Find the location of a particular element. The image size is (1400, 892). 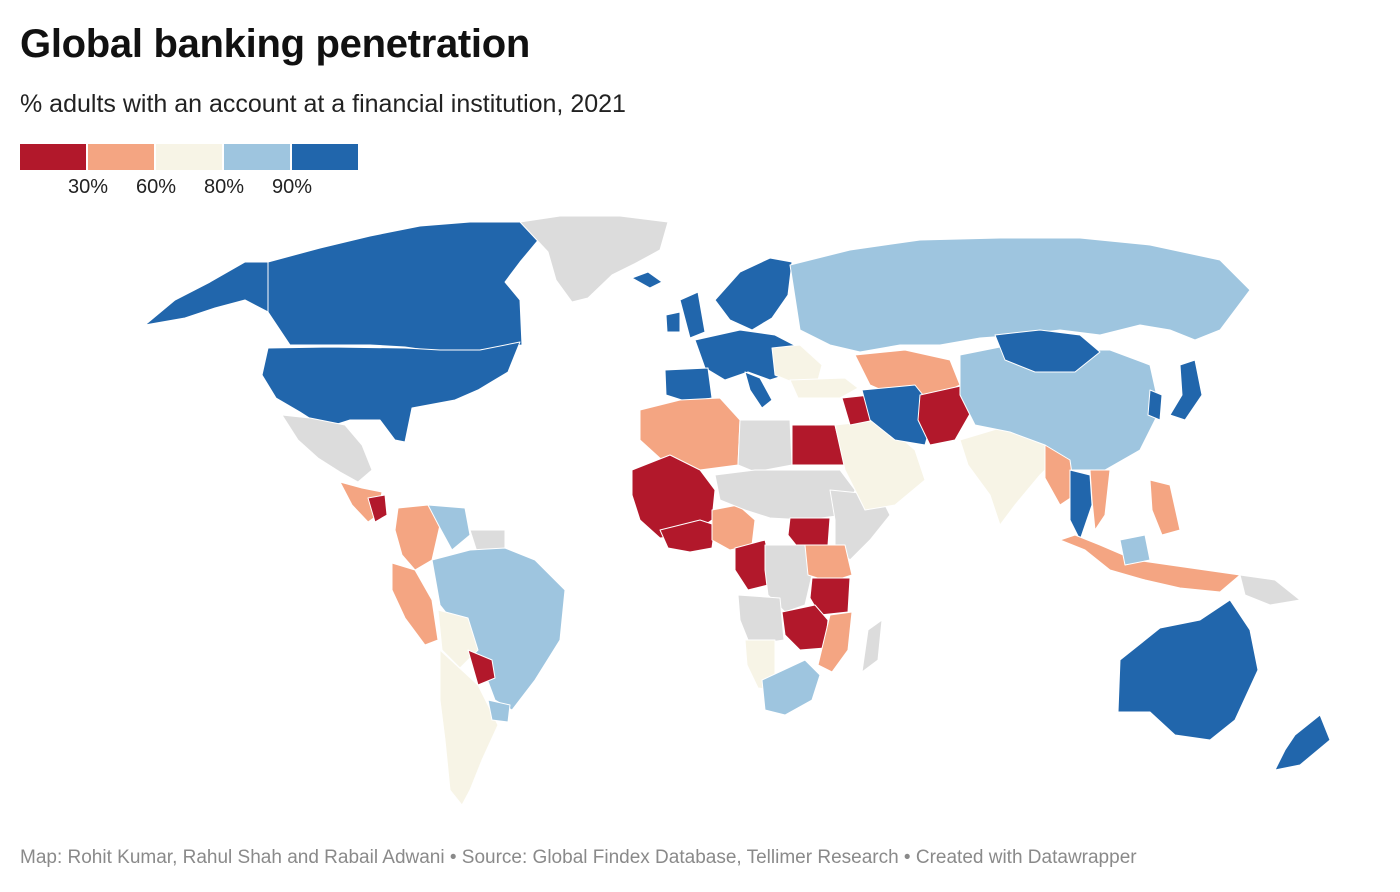

region-new-zealand is located at coordinates (1302, 742).